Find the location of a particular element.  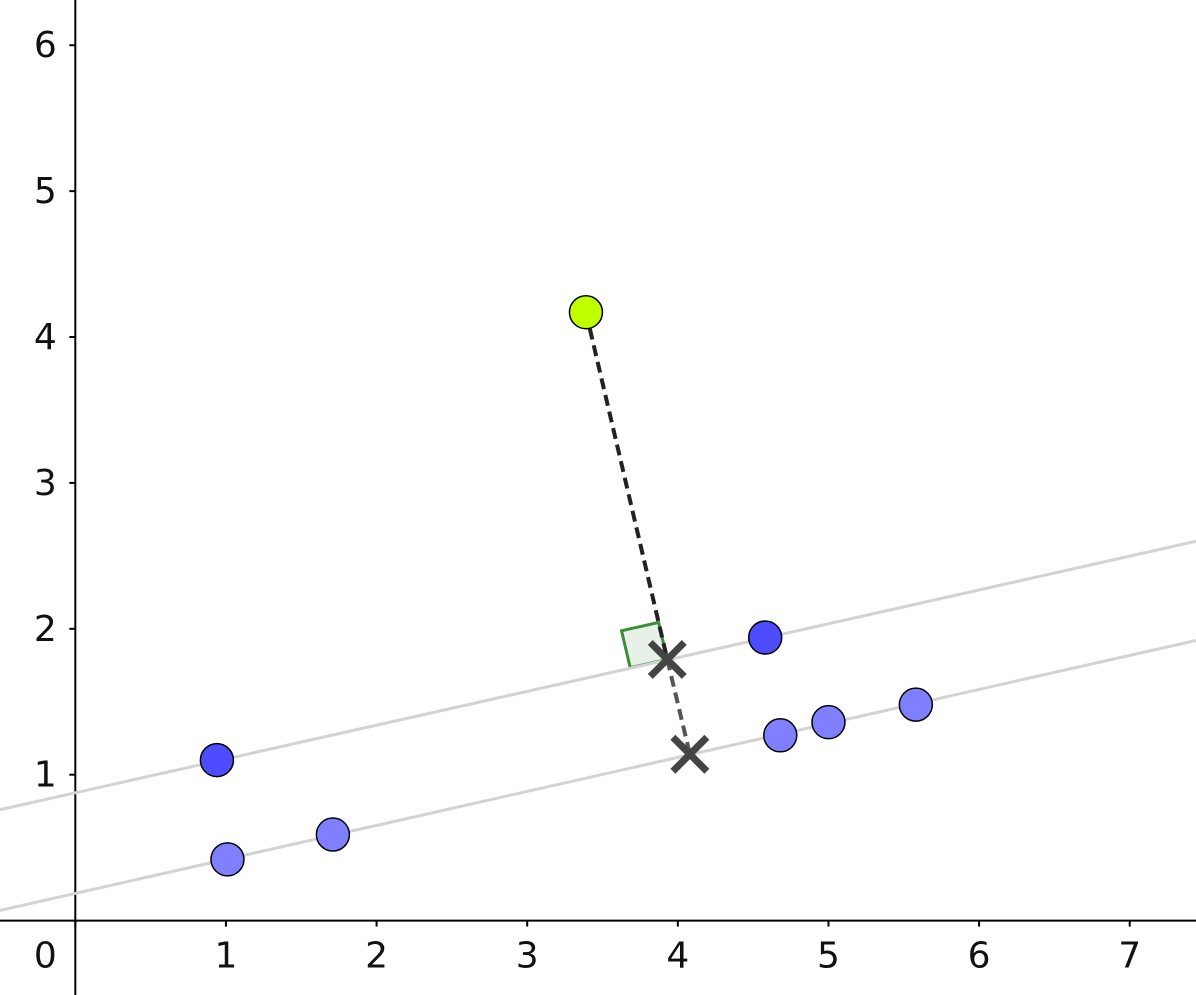

projection-line is located at coordinates (627, 485).